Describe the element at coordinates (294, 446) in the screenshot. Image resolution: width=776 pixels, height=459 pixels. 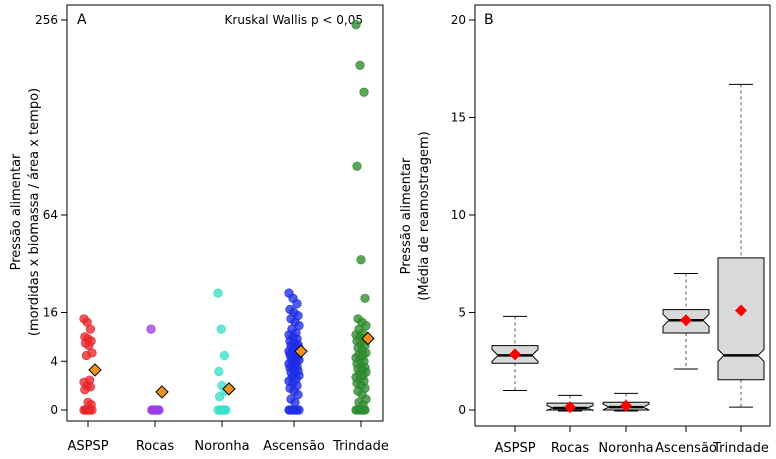
I see `panel-a-category-label: Ascensão` at that location.